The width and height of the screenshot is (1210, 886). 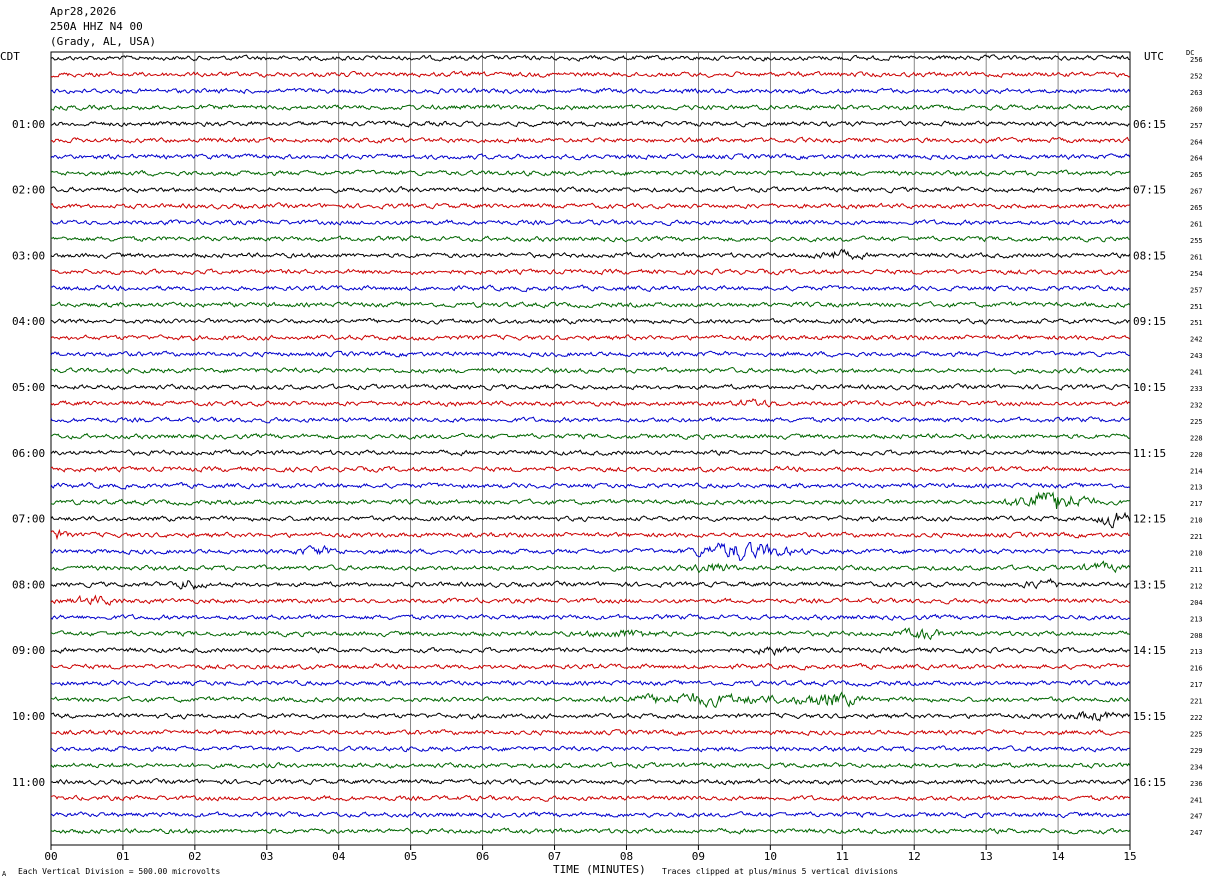 I want to click on right-time-label: 14:15, so click(x=1149, y=650).